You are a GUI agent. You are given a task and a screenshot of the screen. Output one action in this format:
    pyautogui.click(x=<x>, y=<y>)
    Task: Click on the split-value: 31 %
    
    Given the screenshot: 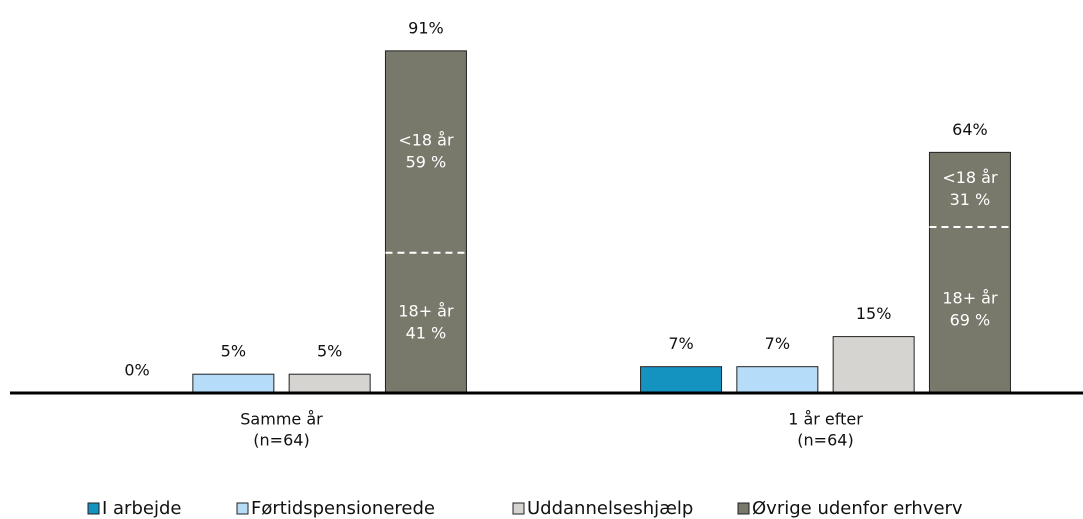 What is the action you would take?
    pyautogui.click(x=970, y=199)
    